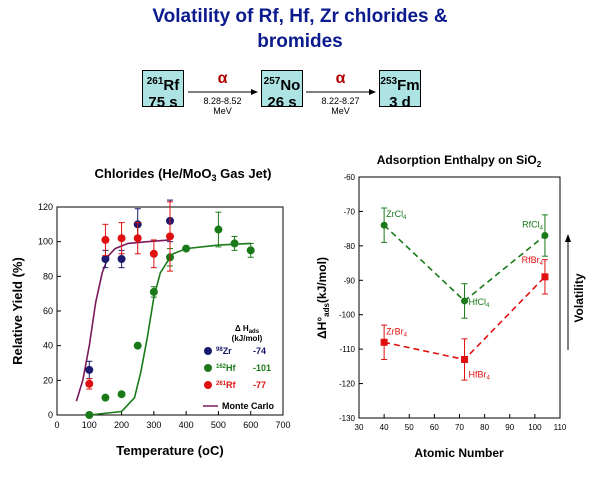 Image resolution: width=600 pixels, height=480 pixels. I want to click on decay-step-2: α 8.22-8.27 MeV, so click(340, 93).